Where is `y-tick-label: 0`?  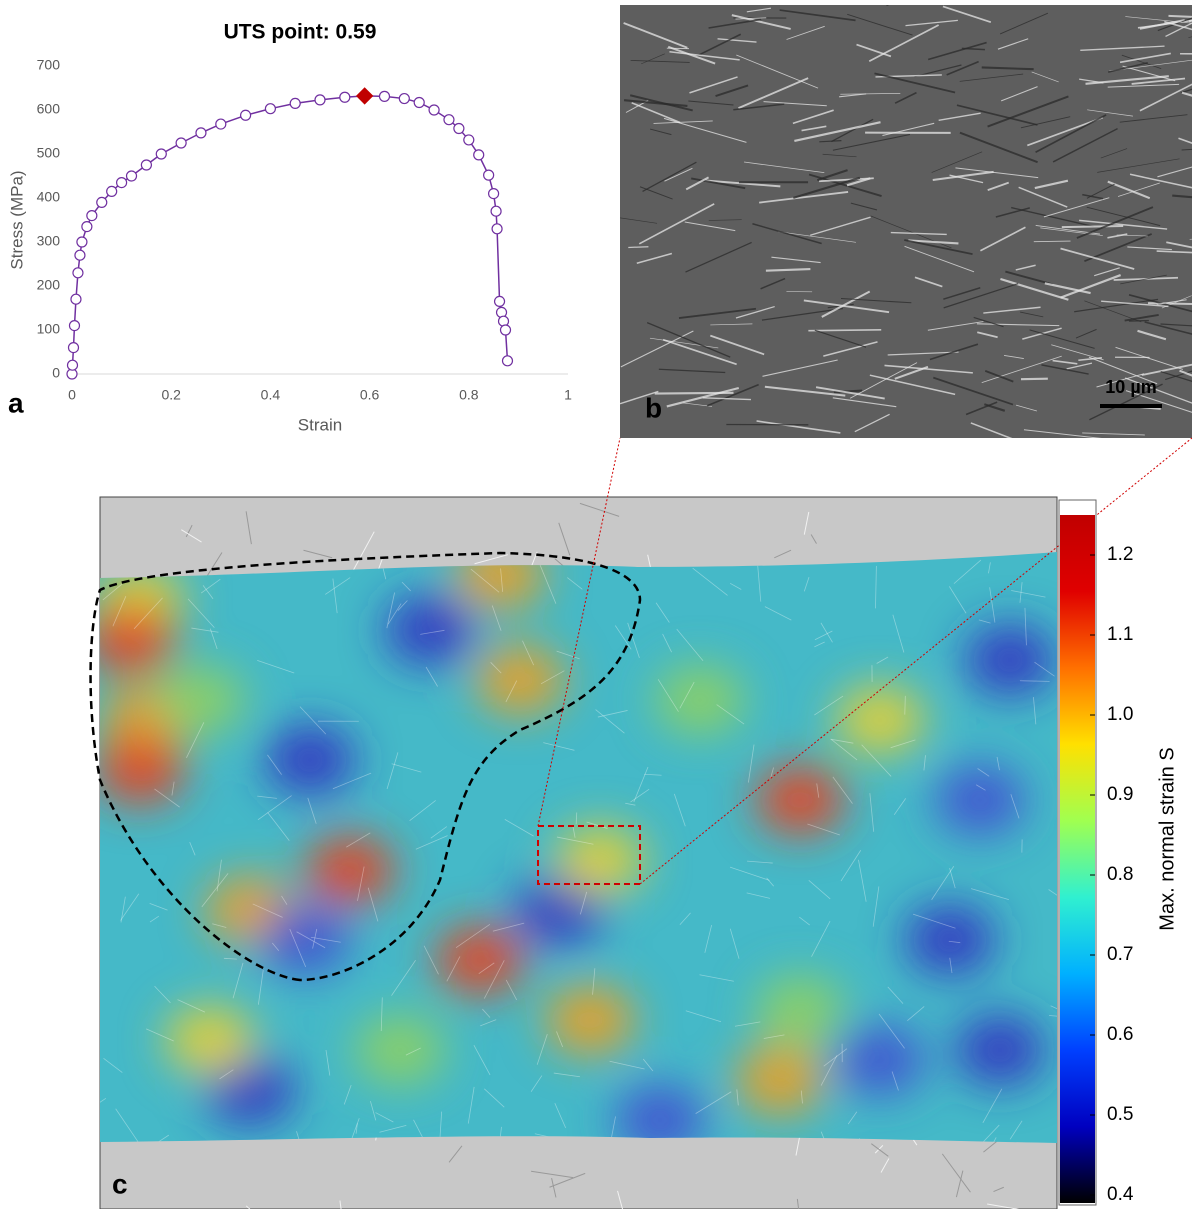
y-tick-label: 0 is located at coordinates (56, 373).